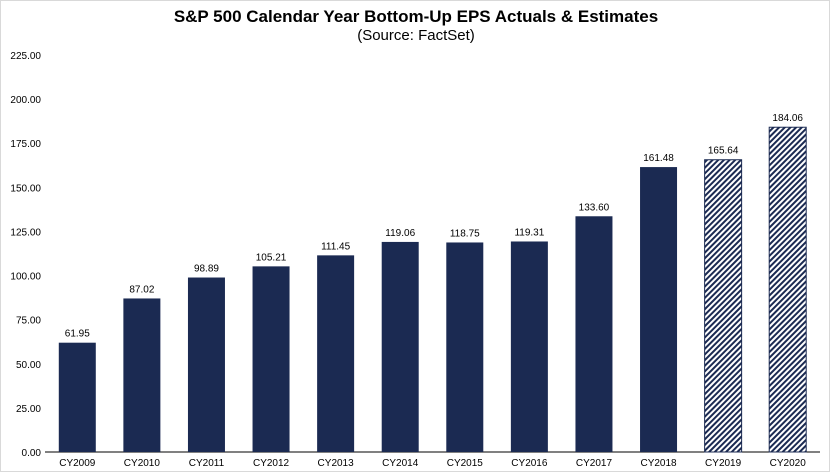 This screenshot has height=474, width=832. Describe the element at coordinates (723, 151) in the screenshot. I see `data-label-cy2019: 165.64` at that location.